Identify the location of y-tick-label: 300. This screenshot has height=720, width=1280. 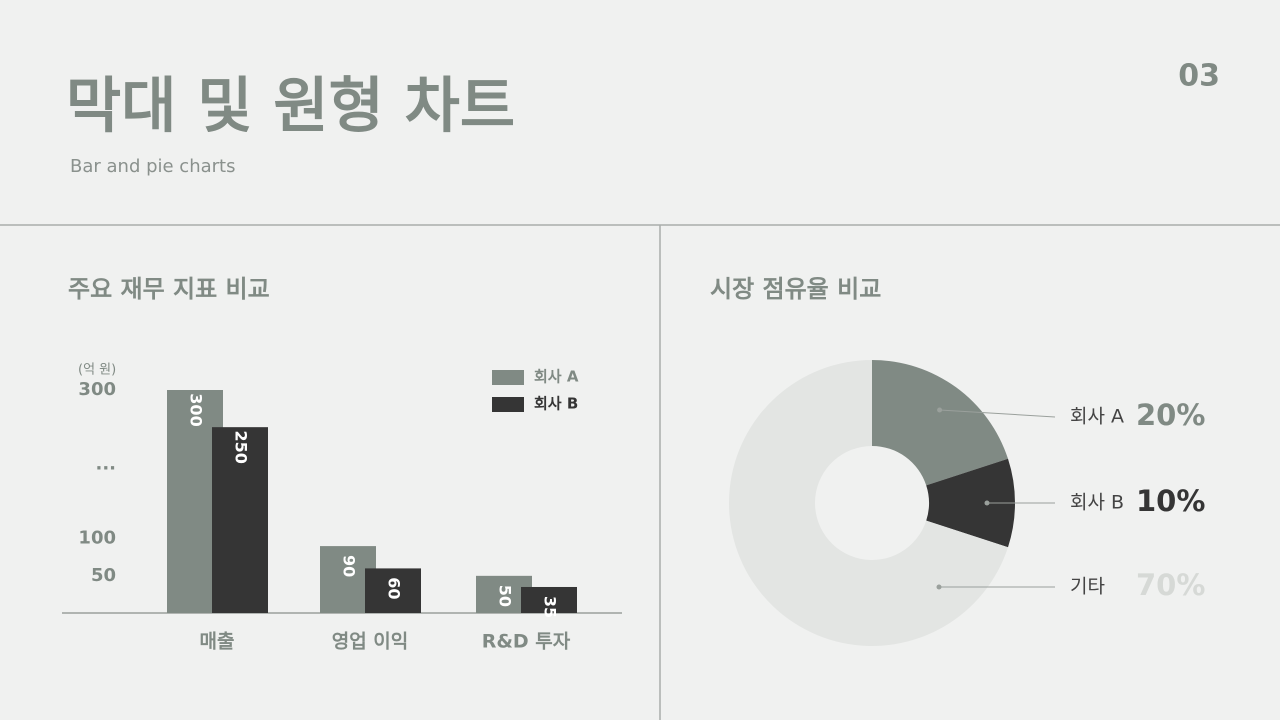
(97, 389).